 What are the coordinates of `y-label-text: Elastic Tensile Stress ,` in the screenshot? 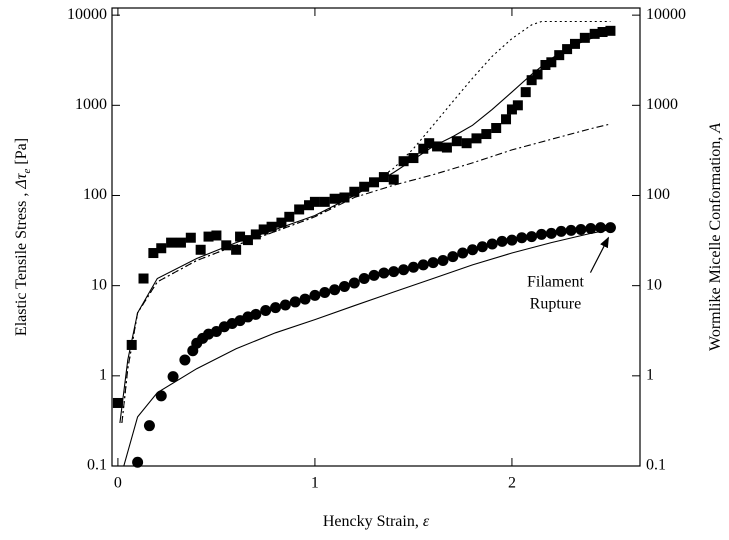 It's located at (21, 262).